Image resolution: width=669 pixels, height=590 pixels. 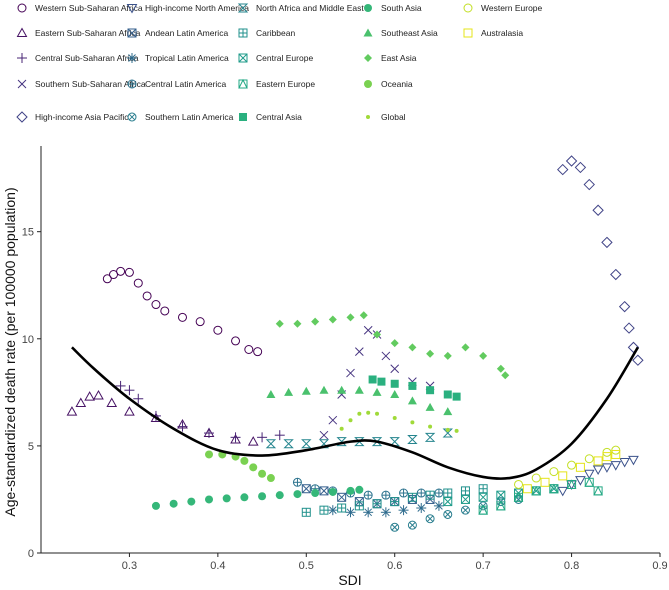 What do you see at coordinates (162, 418) in the screenshot?
I see `series-eastern-sub-saharan-africa` at bounding box center [162, 418].